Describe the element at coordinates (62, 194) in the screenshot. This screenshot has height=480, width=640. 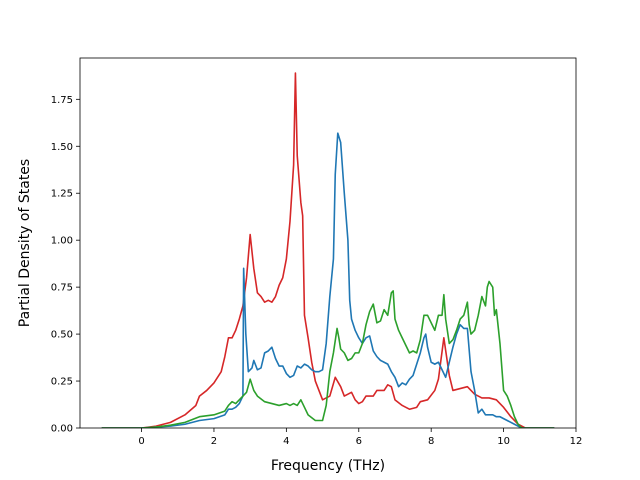
I see `y-tick-label: 1.25` at that location.